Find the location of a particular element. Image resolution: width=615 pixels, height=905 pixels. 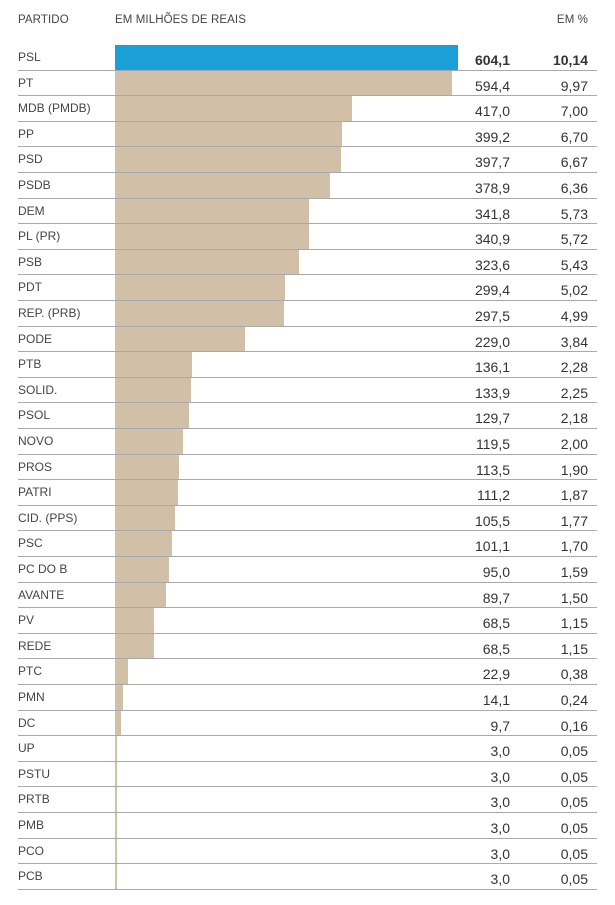

percent-label: 9,97 is located at coordinates (574, 85).